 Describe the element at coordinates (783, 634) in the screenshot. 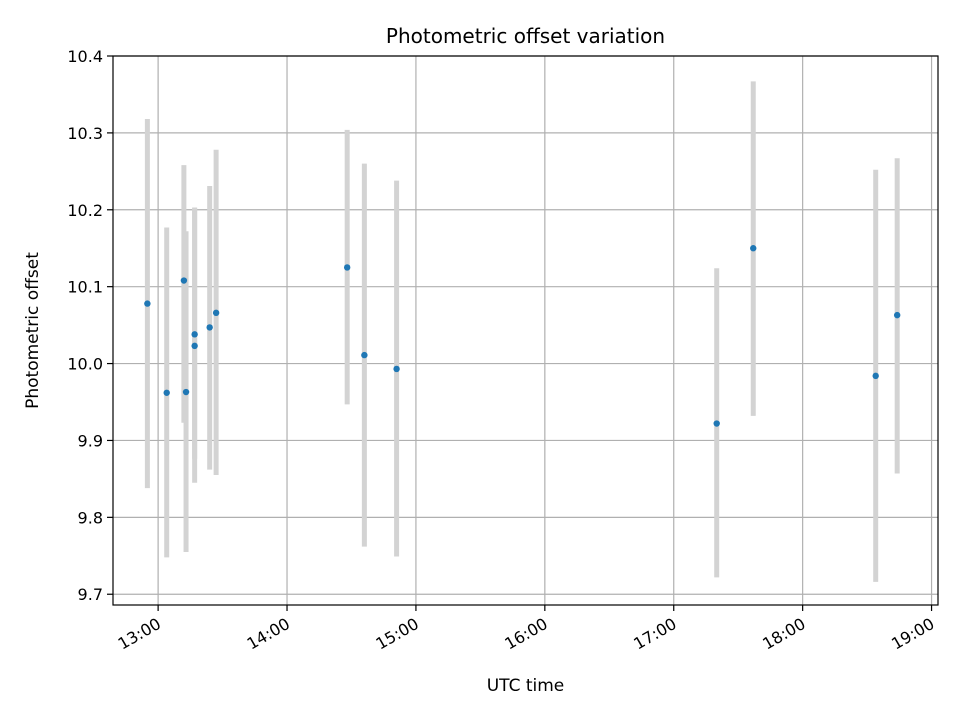

I see `x-tick-label: 18:00` at that location.